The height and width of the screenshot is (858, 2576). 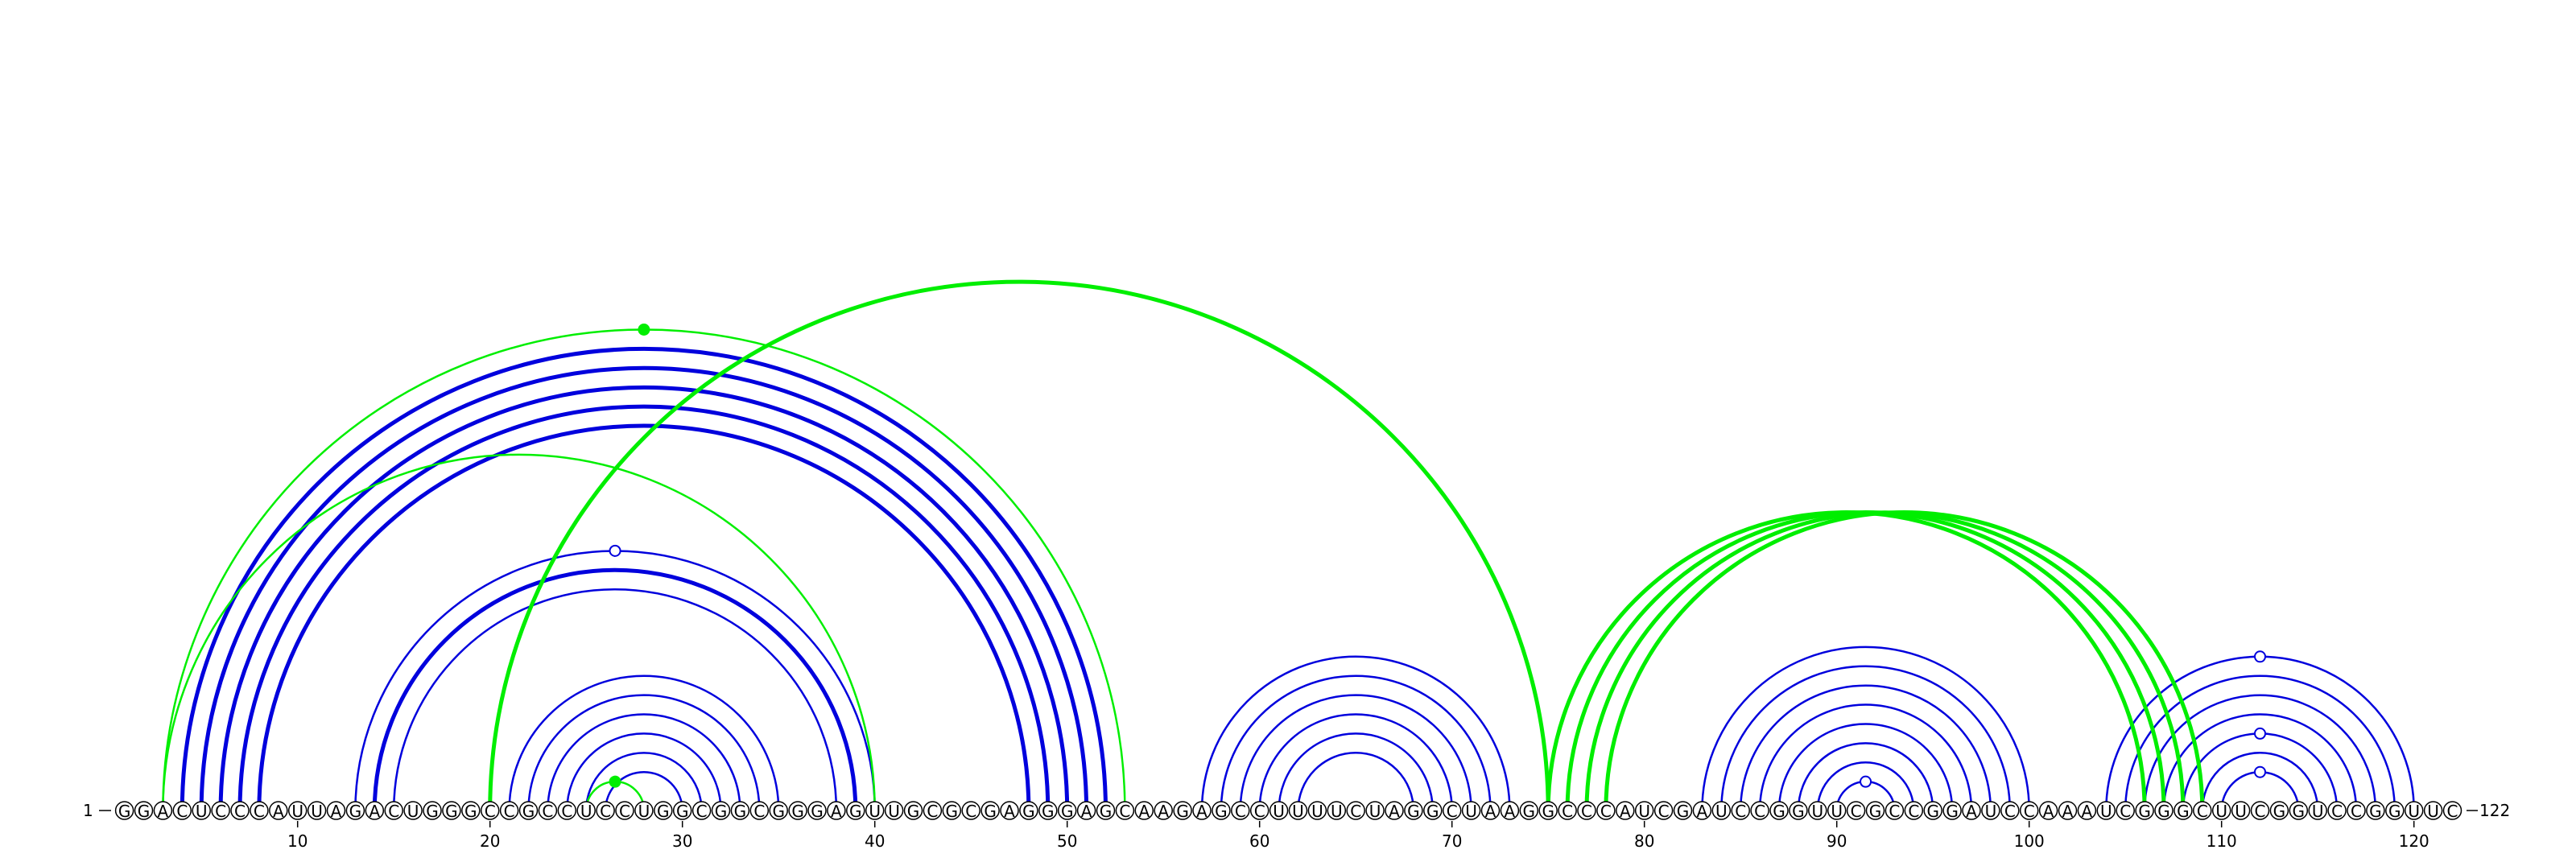 What do you see at coordinates (2048, 811) in the screenshot?
I see `nucleotide-101: A` at bounding box center [2048, 811].